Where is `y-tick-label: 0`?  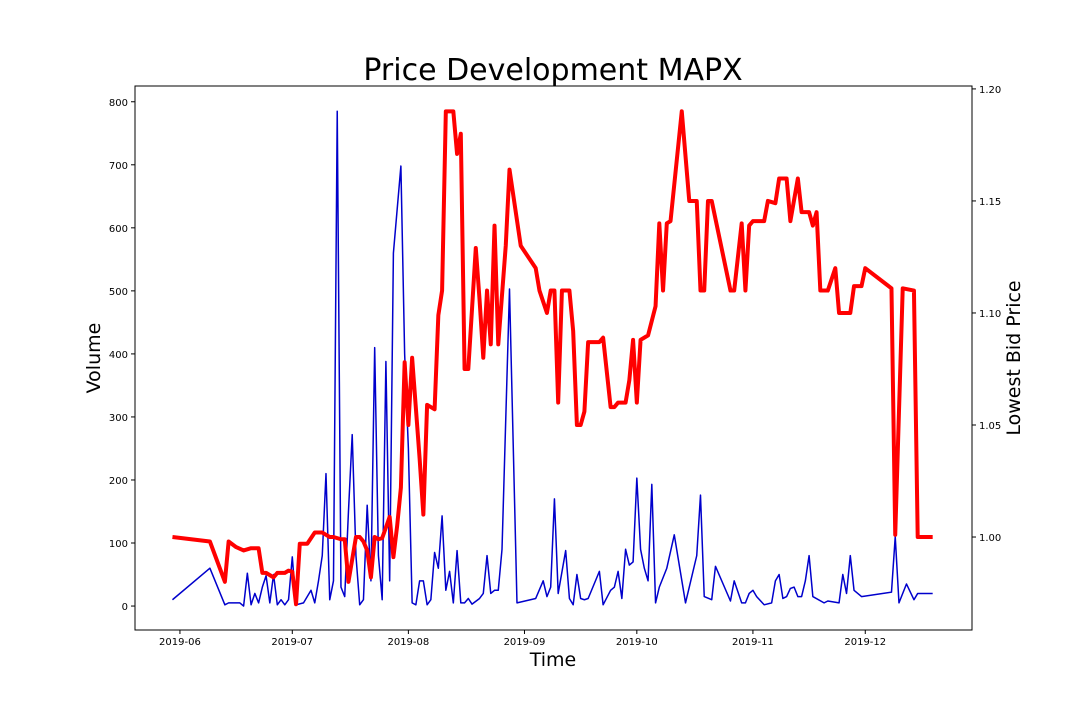 y-tick-label: 0 is located at coordinates (125, 607).